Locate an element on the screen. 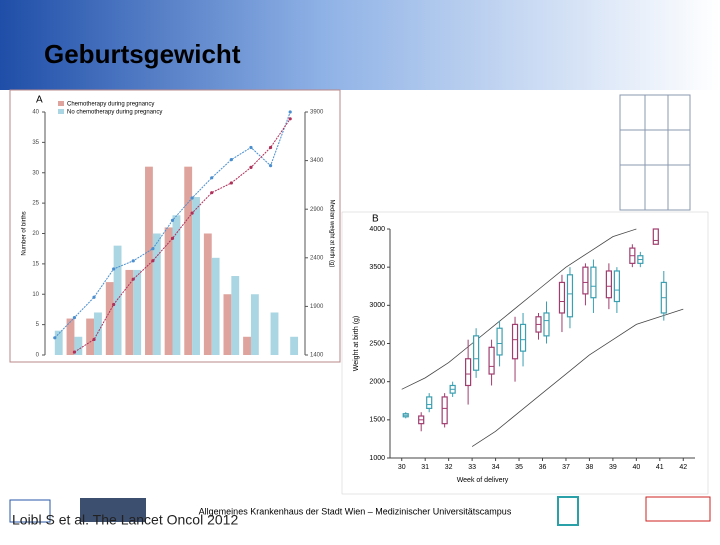  x-tick-label: 42 is located at coordinates (683, 467).